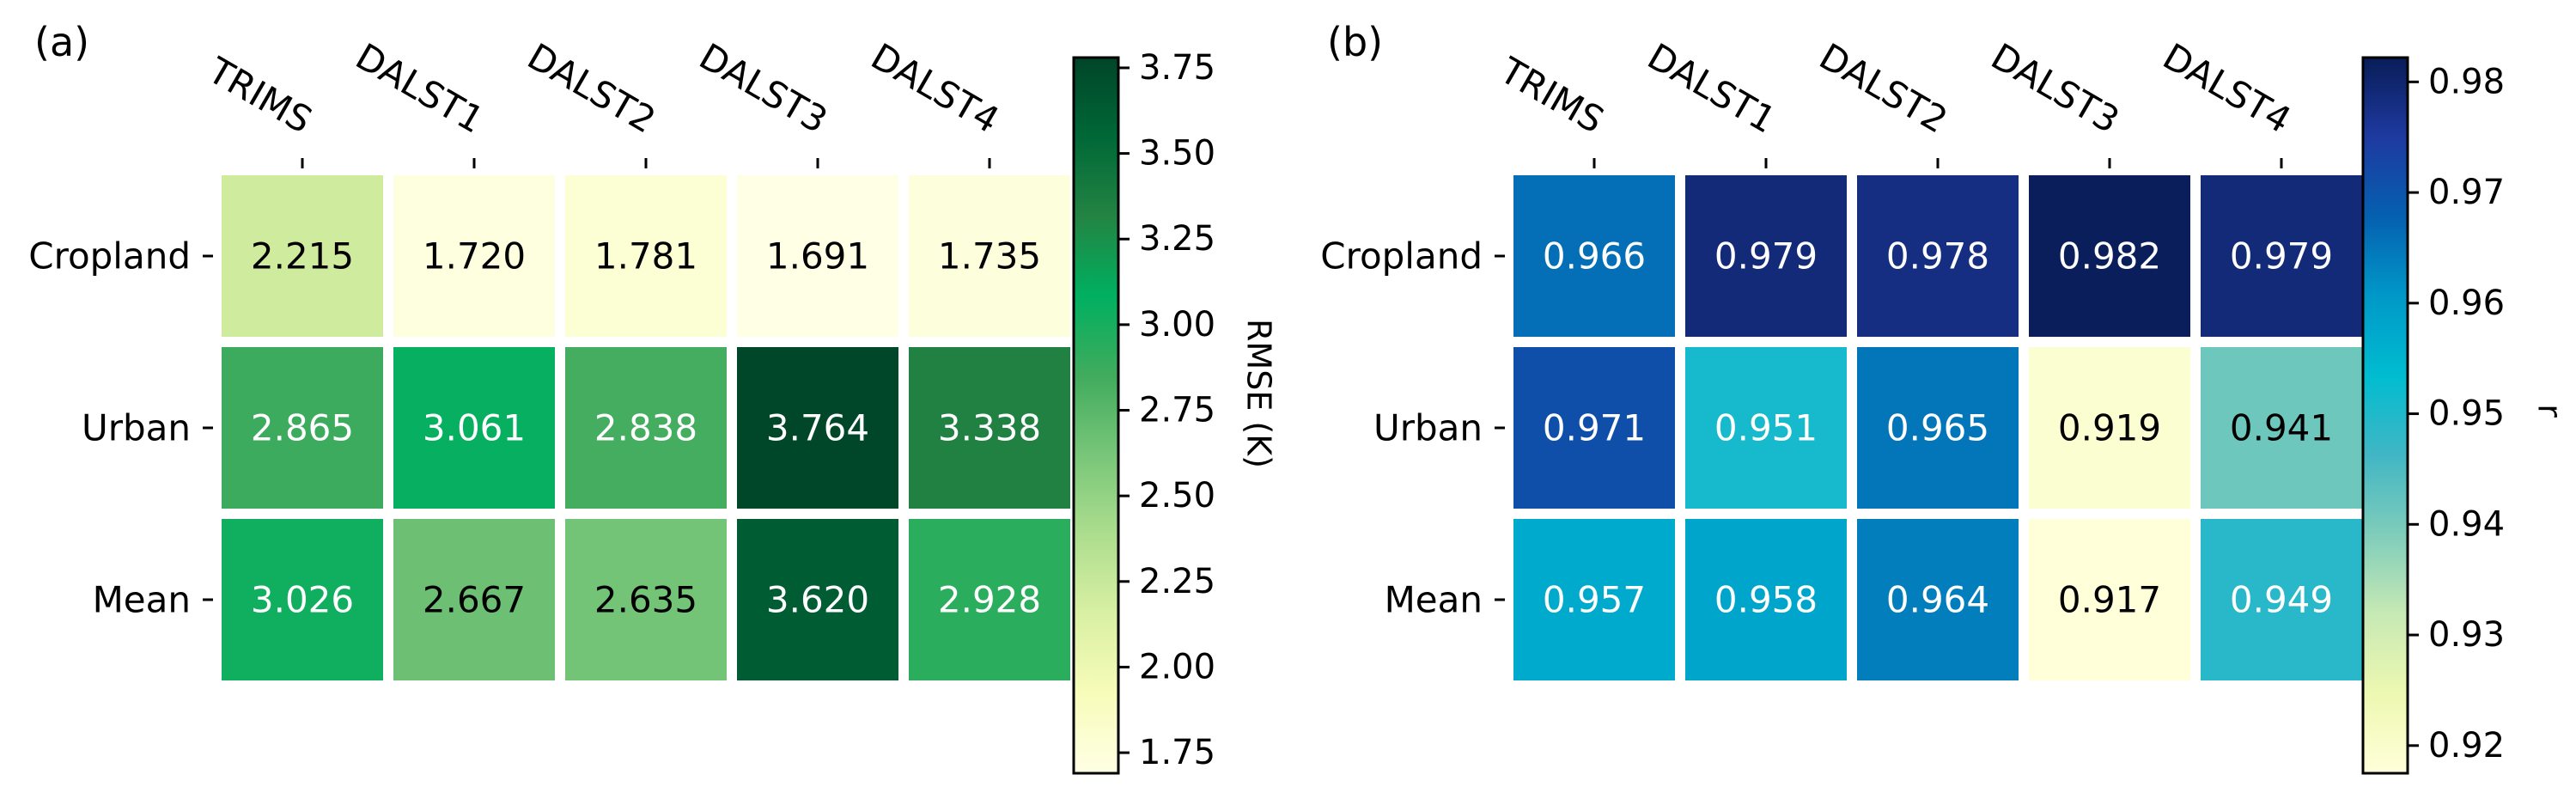  I want to click on cell-value-label: 0.949, so click(2281, 600).